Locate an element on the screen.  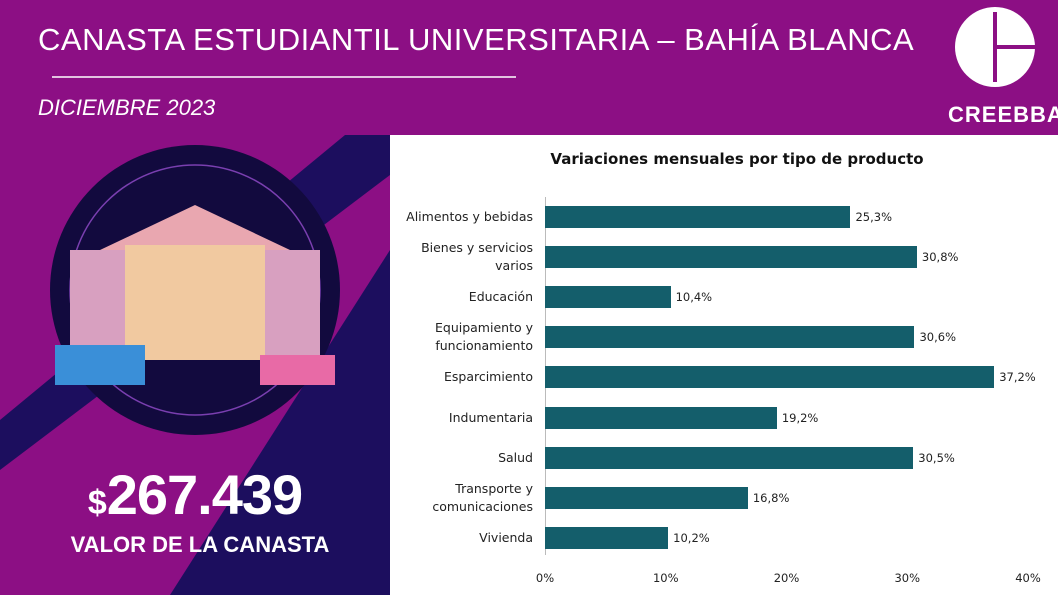
category-label: Indumentaria is located at coordinates (490, 417).